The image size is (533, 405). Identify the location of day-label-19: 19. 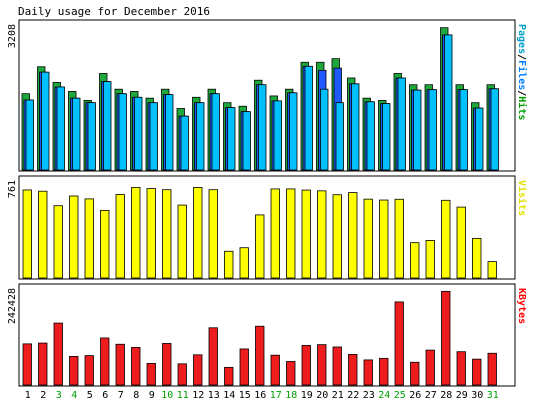
(307, 395).